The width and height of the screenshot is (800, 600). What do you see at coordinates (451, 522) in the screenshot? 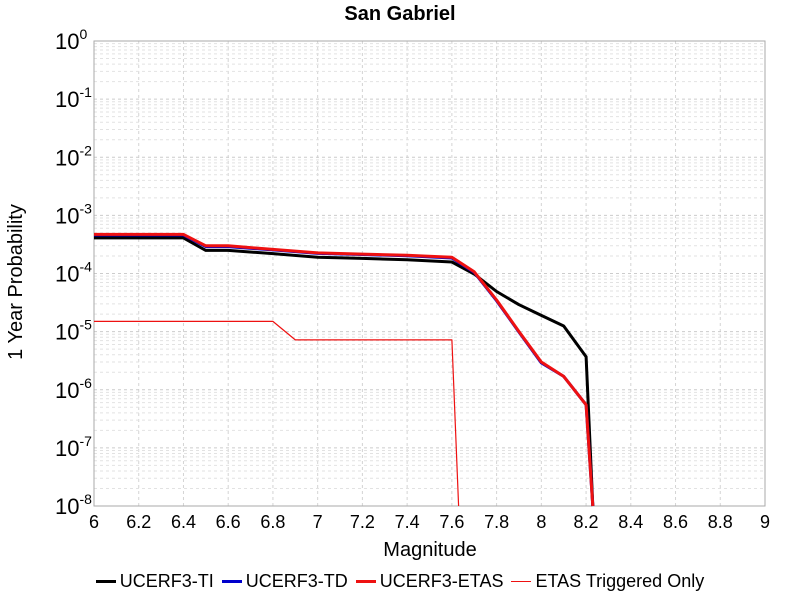
I see `x-tick-label: 7.6` at bounding box center [451, 522].